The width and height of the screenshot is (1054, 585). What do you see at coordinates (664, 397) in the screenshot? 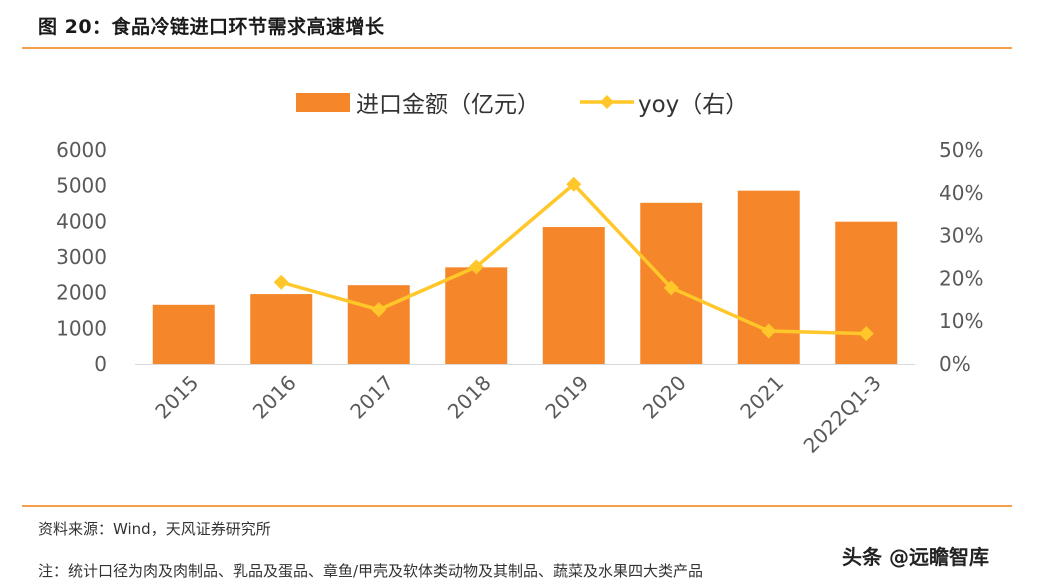
I see `x-tick-label: 2020` at bounding box center [664, 397].